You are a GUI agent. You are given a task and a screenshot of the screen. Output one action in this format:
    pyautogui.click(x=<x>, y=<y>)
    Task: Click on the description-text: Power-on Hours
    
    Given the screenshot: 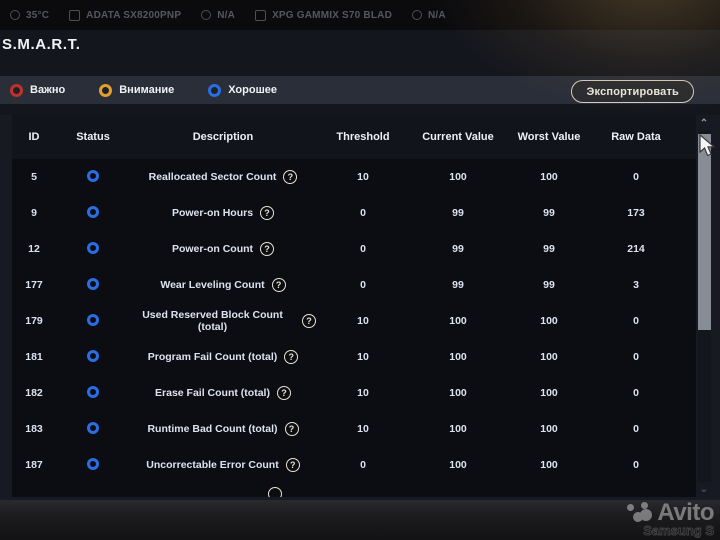 What is the action you would take?
    pyautogui.click(x=212, y=213)
    